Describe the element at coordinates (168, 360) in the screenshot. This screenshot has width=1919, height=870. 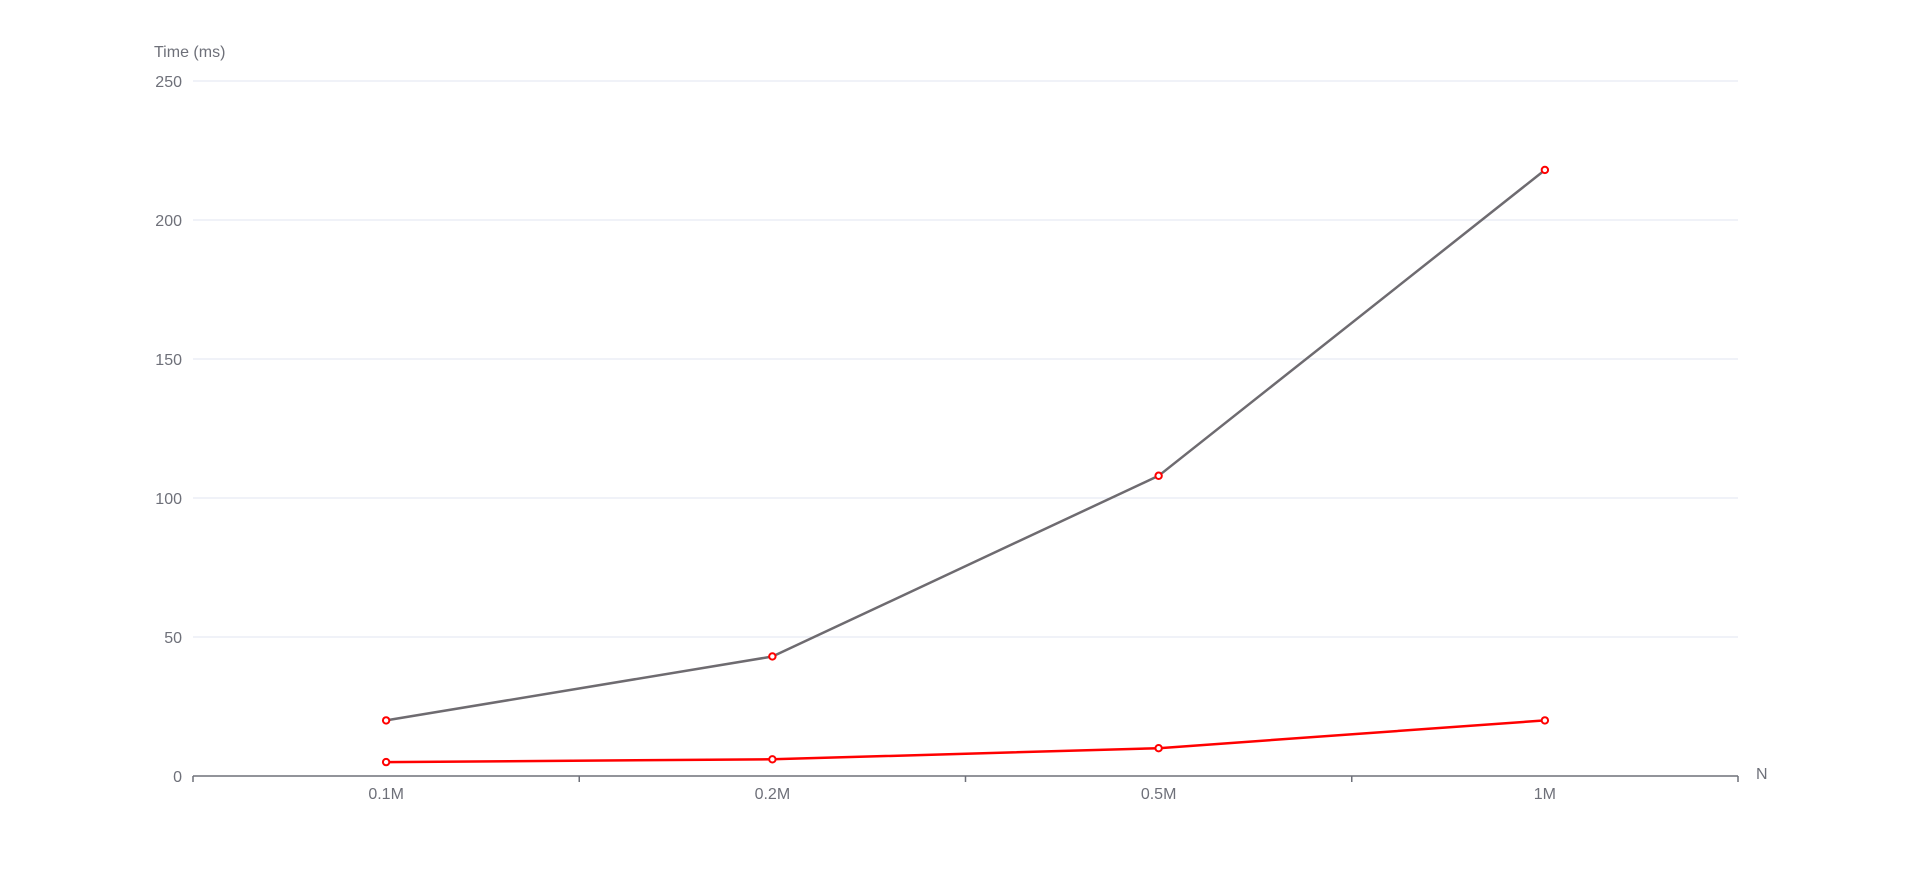
I see `y-tick-label: 150` at that location.